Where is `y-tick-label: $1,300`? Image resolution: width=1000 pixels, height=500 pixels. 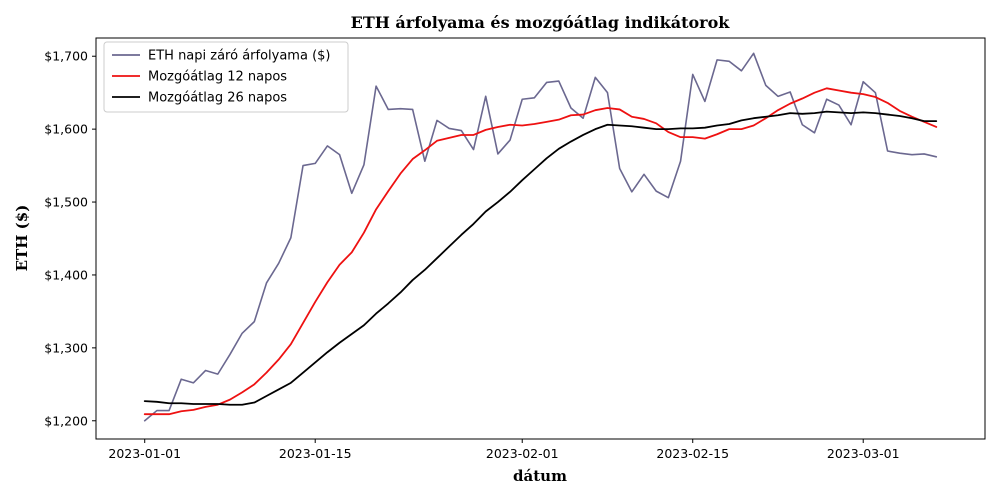
y-tick-label: $1,300 is located at coordinates (66, 347).